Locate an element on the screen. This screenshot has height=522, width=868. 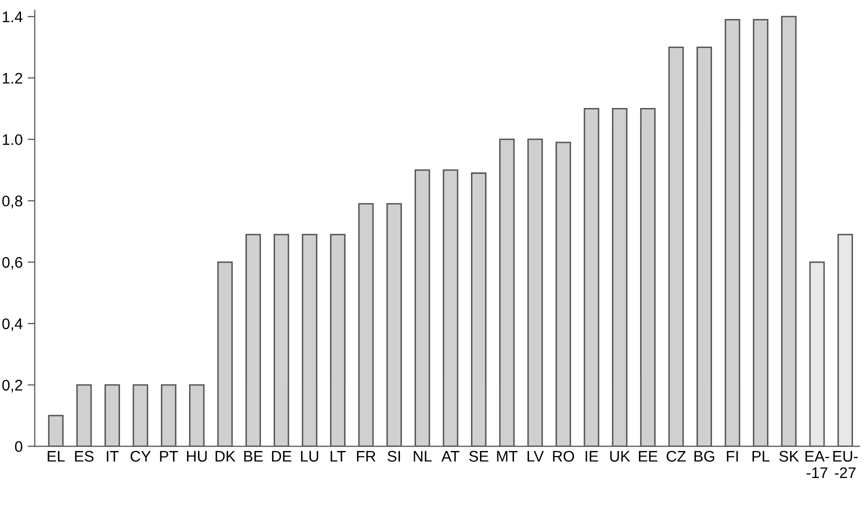
x-tick-label: SI is located at coordinates (394, 456).